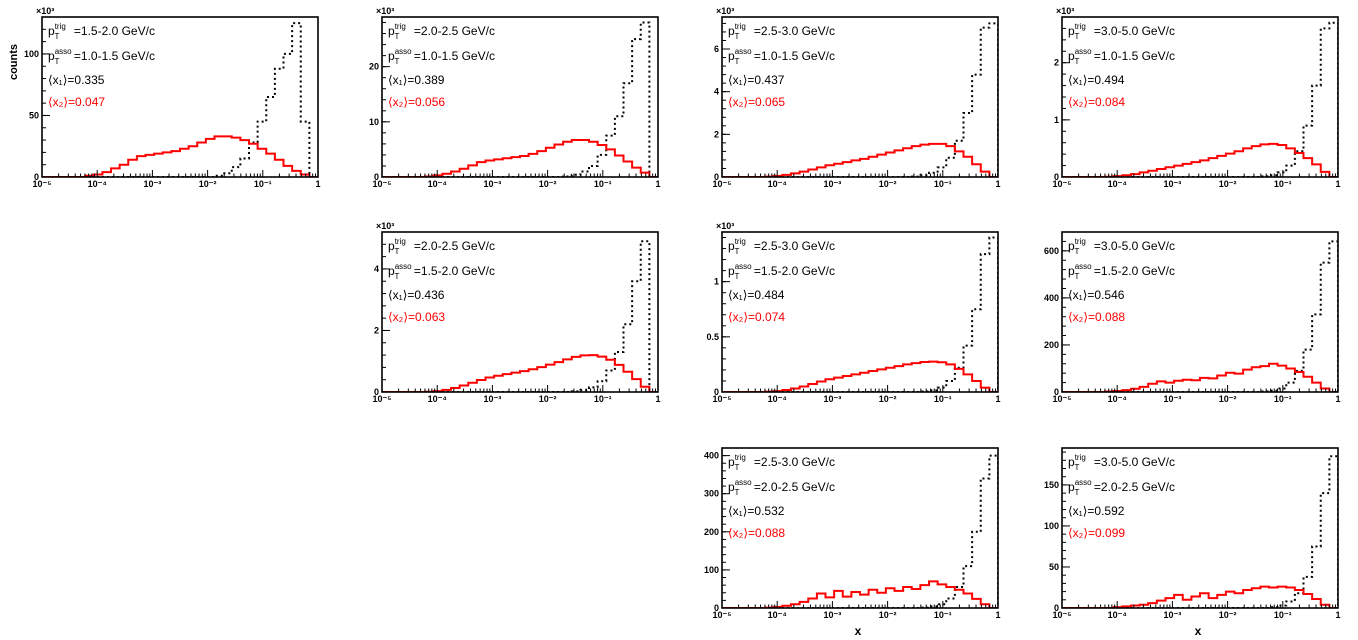  Describe the element at coordinates (756, 102) in the screenshot. I see `mean-x-label: ⟨x₂⟩=0.065` at that location.